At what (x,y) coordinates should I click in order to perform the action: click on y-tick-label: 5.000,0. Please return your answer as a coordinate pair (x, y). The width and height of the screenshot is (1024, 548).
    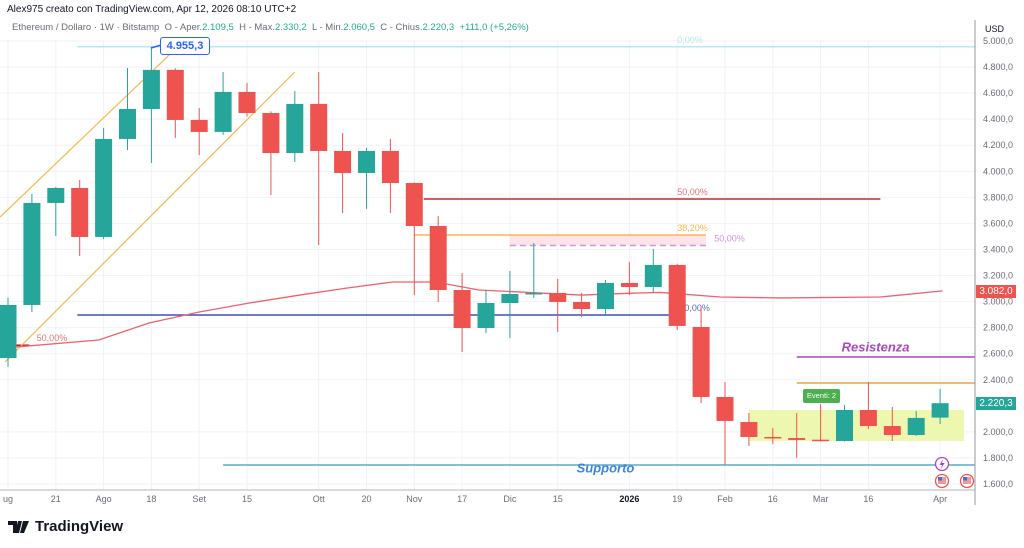
    Looking at the image, I should click on (998, 41).